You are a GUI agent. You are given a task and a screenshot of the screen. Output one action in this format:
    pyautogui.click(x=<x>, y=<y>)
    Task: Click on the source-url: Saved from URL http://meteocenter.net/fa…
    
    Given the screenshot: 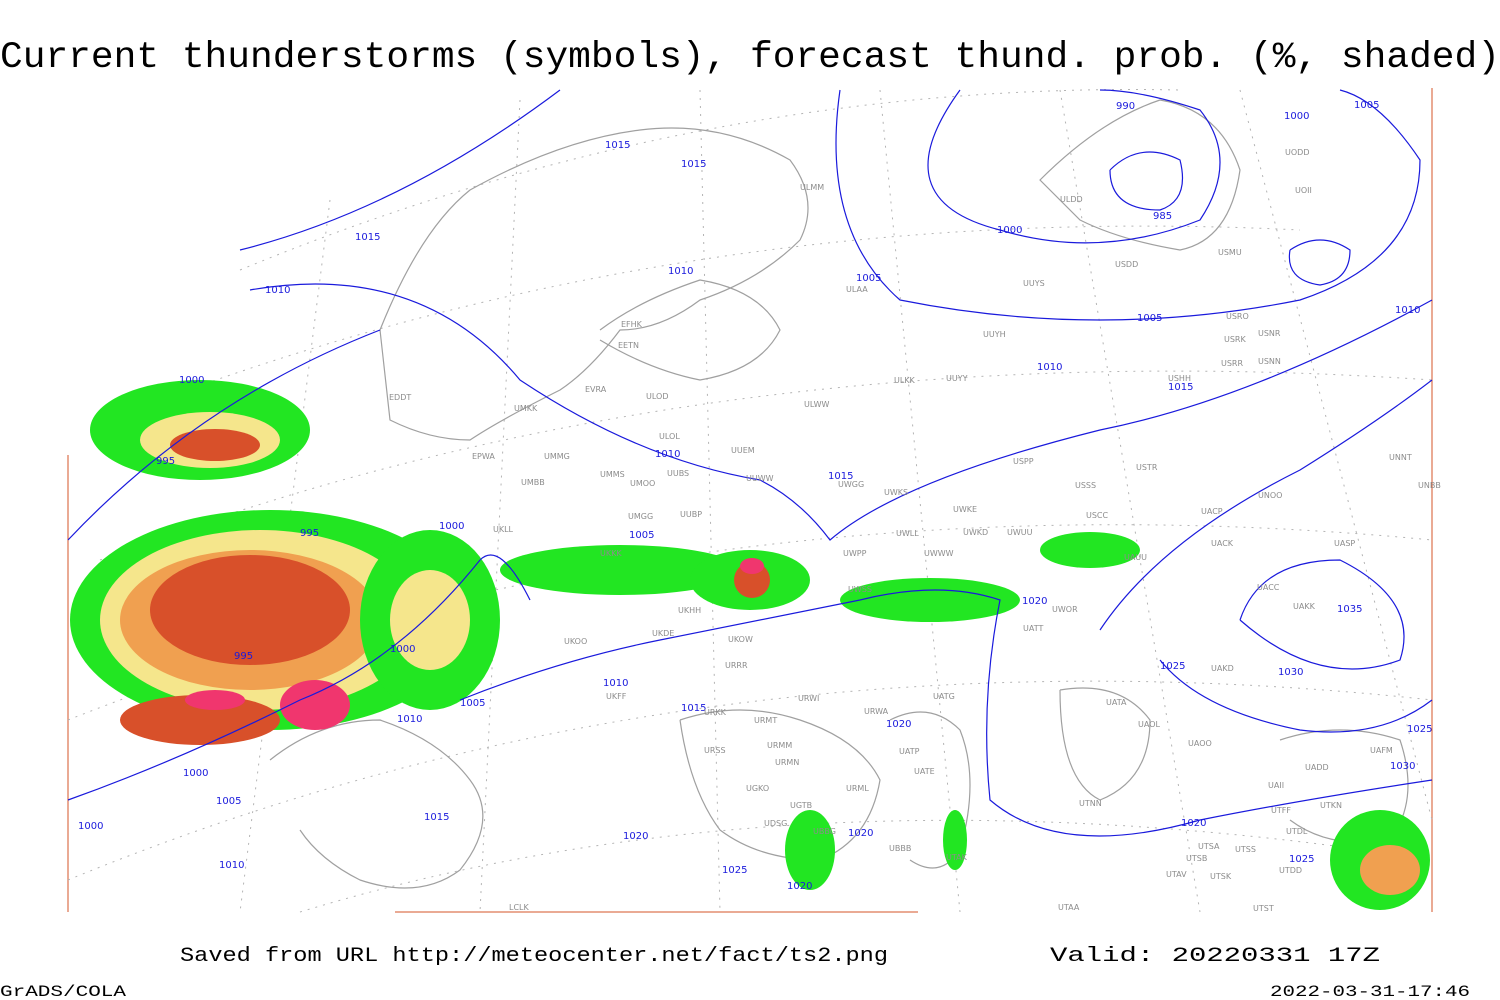 What is the action you would take?
    pyautogui.click(x=534, y=956)
    